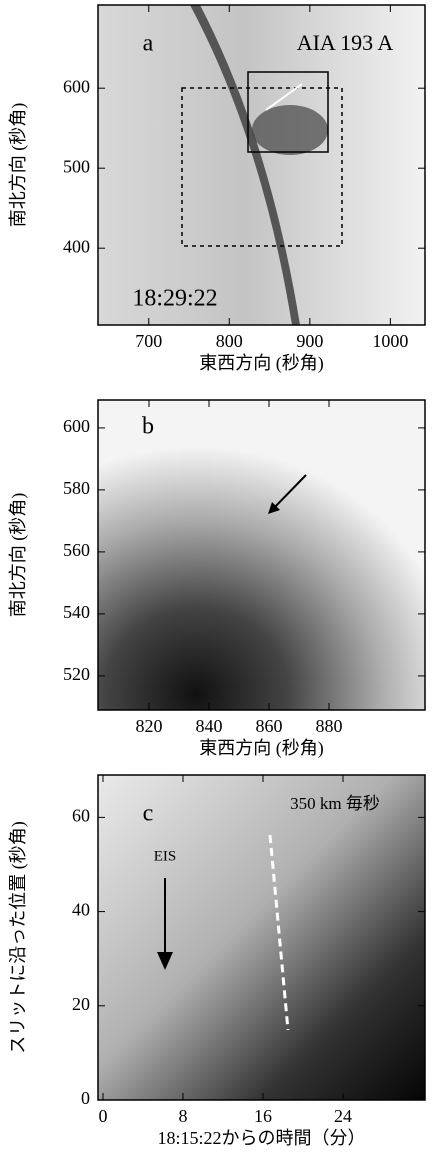 Image resolution: width=433 pixels, height=1158 pixels. Describe the element at coordinates (81, 816) in the screenshot. I see `y-tick-label: 60` at that location.